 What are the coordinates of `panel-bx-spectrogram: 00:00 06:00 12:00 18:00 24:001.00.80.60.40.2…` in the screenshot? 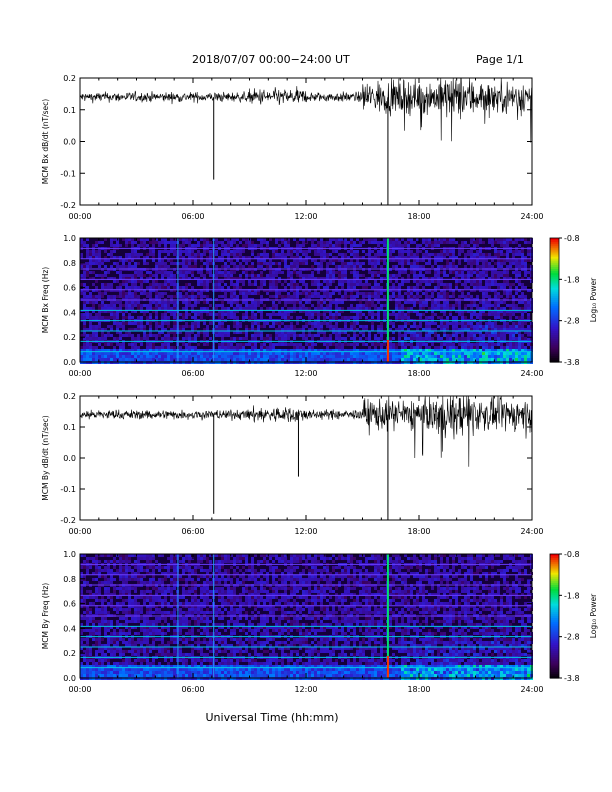 It's located at (292, 306).